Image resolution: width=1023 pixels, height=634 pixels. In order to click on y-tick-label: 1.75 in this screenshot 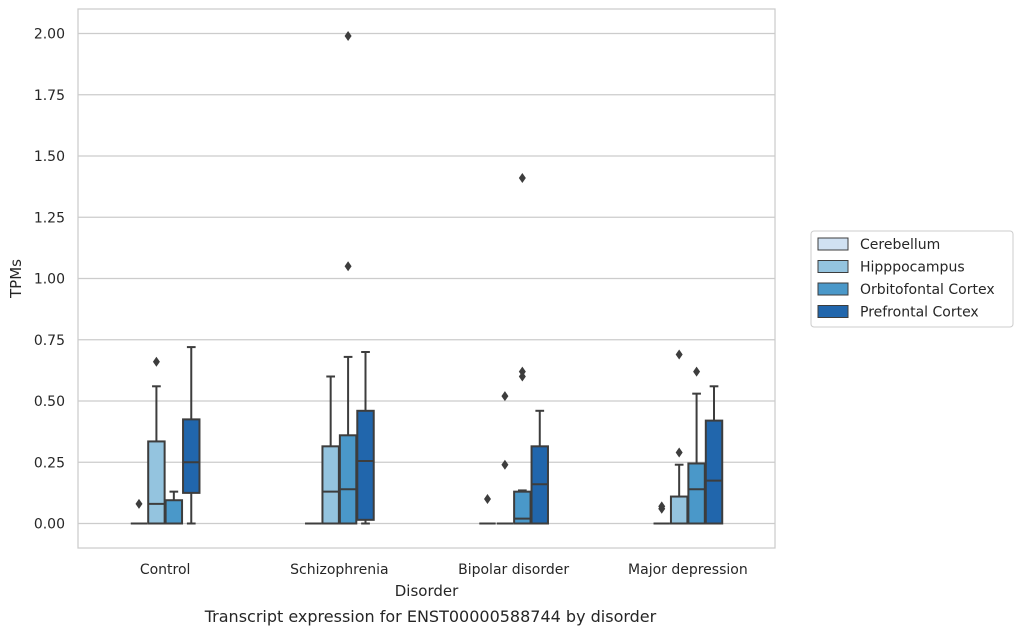, I will do `click(49, 96)`.